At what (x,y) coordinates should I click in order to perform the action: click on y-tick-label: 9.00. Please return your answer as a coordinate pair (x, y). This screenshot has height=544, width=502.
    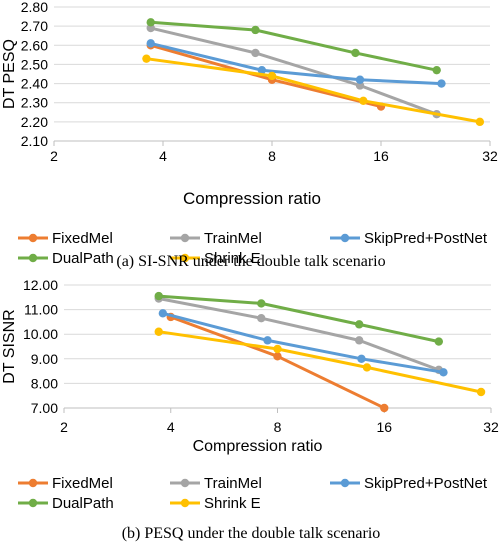
    Looking at the image, I should click on (44, 359).